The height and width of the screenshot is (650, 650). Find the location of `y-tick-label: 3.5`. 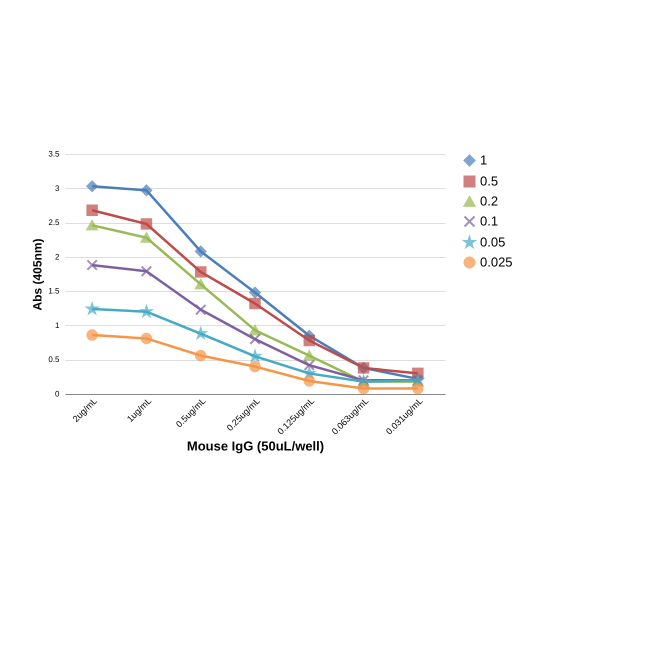

y-tick-label: 3.5 is located at coordinates (54, 154).